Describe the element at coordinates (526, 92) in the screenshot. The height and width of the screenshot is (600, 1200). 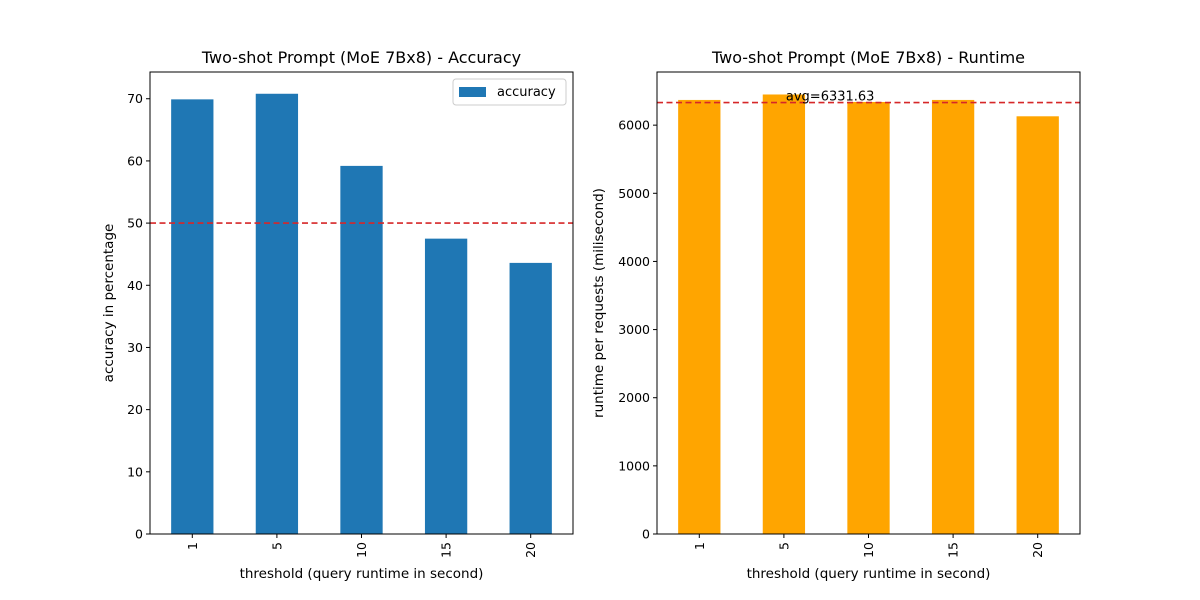
I see `legend-label: accuracy` at that location.